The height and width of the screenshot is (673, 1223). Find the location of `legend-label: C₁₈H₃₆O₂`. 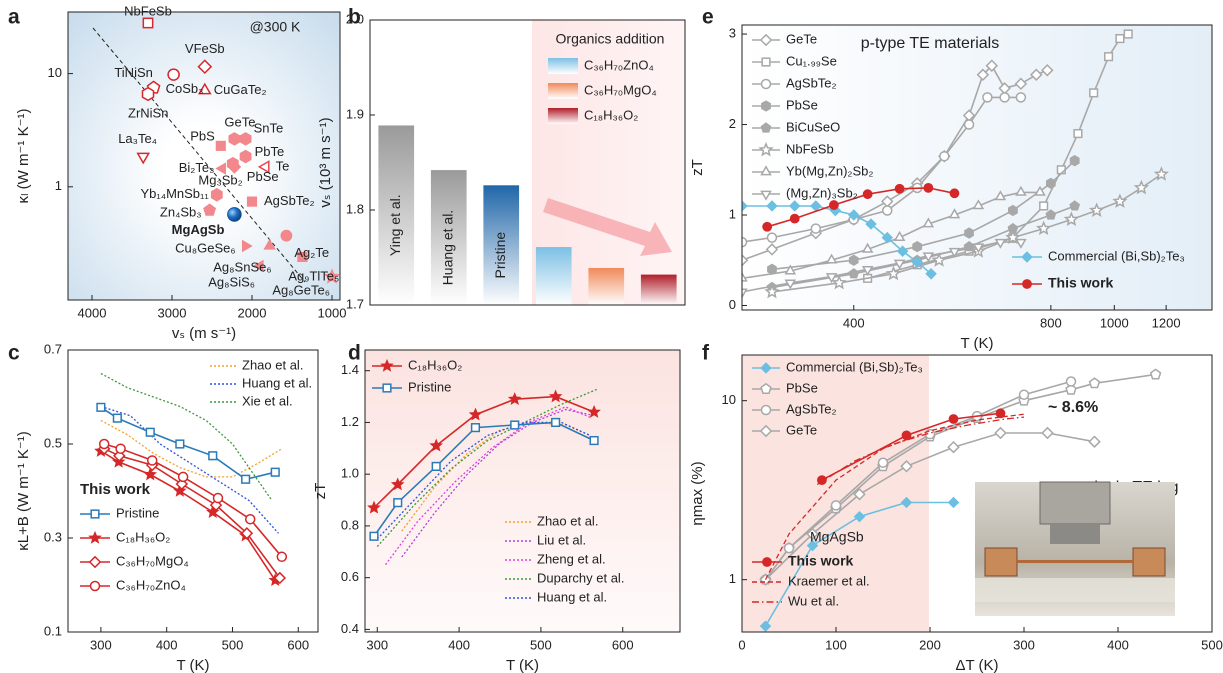

legend-label: C₁₈H₃₆O₂ is located at coordinates (143, 536).